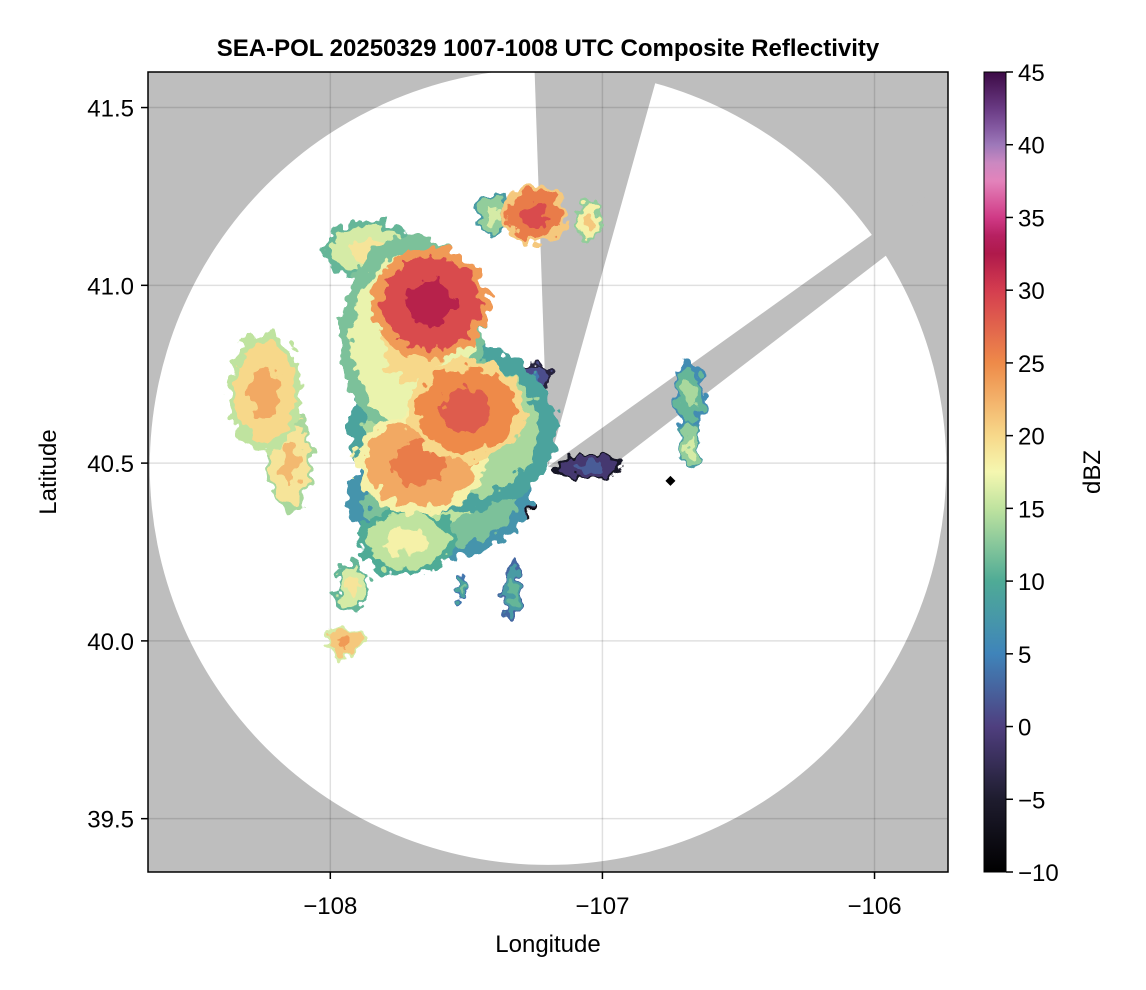 This screenshot has height=990, width=1146. What do you see at coordinates (995, 472) in the screenshot?
I see `colorbar-gradient` at bounding box center [995, 472].